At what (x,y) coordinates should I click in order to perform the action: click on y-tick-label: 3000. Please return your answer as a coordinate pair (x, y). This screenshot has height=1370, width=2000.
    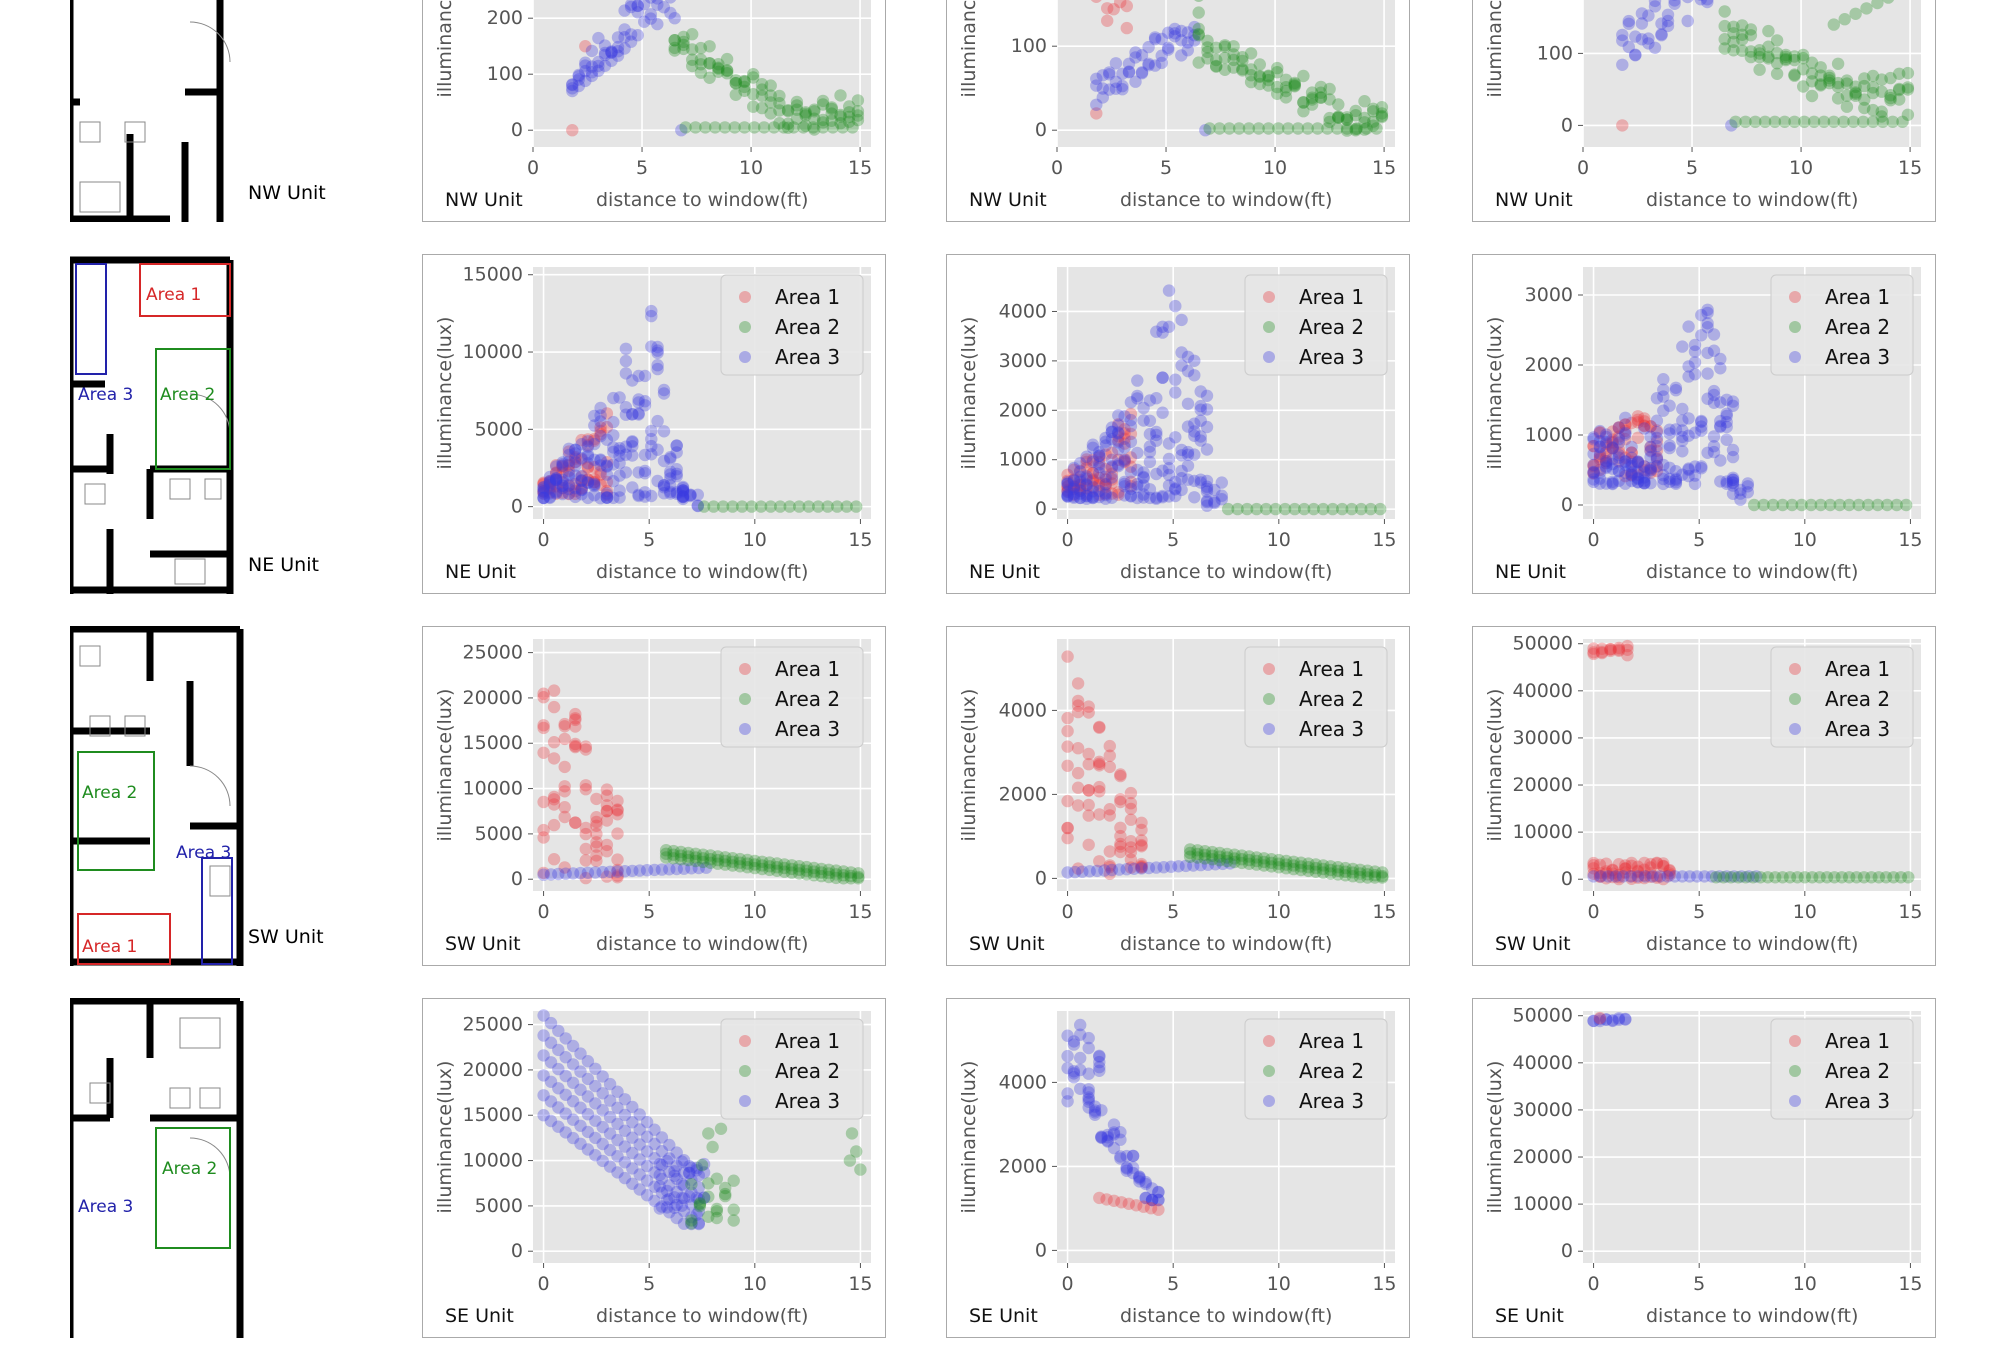
    Looking at the image, I should click on (1549, 295).